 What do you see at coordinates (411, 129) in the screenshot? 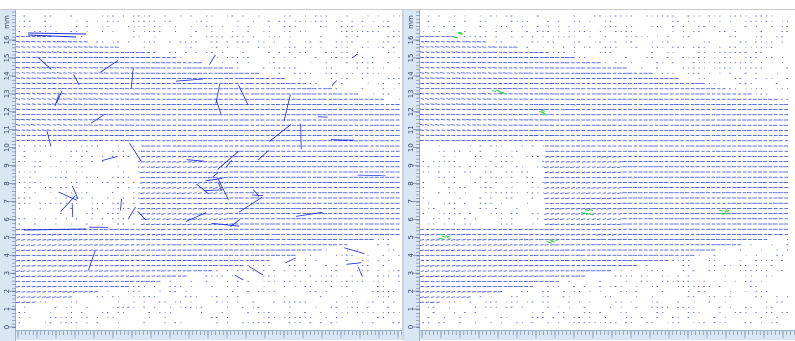
I see `ruler-tick-label: 11` at bounding box center [411, 129].